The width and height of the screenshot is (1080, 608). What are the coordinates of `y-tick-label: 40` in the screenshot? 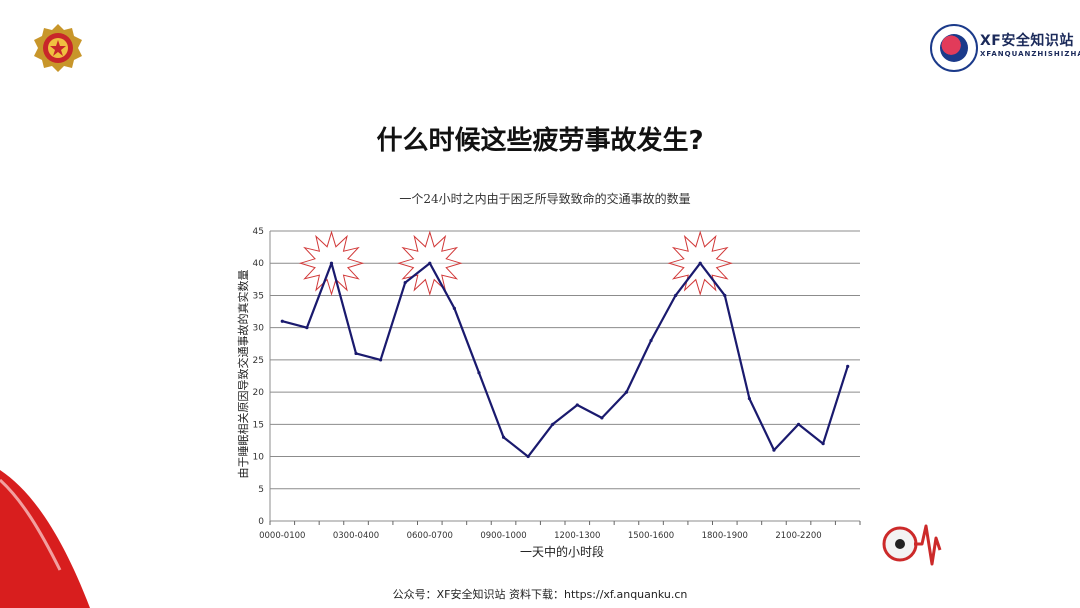 It's located at (259, 264).